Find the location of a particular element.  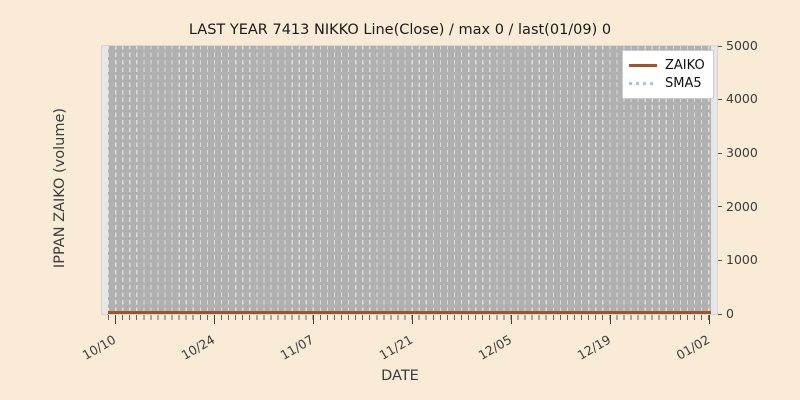

legend-entry-sma5: SMA5 is located at coordinates (668, 83).